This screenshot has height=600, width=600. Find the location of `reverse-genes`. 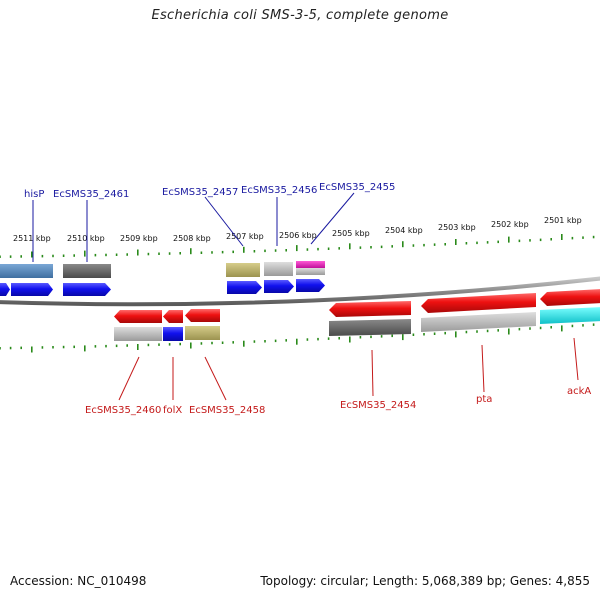

reverse-genes is located at coordinates (357, 306).